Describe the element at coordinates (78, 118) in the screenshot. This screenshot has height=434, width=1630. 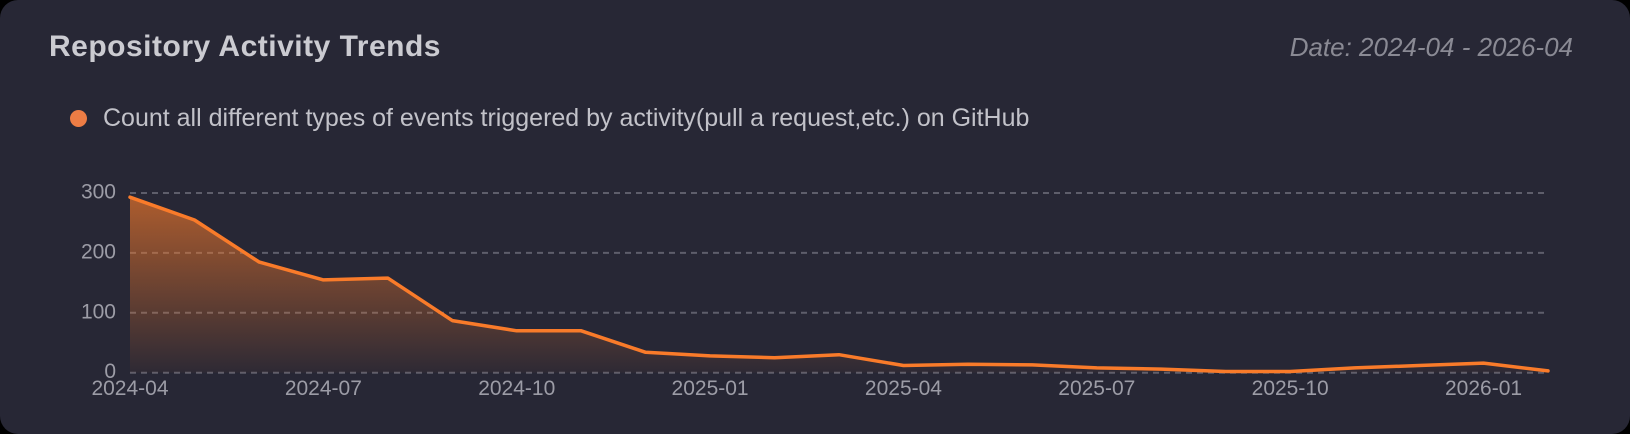
I see `legend-marker-icon` at that location.